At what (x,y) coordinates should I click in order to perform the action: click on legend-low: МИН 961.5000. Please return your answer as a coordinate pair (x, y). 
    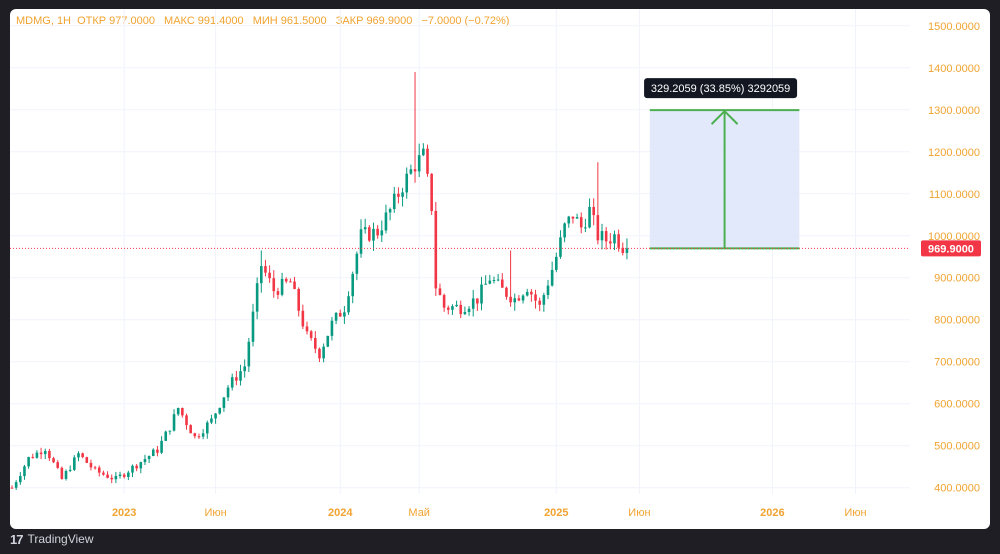
    Looking at the image, I should click on (291, 21).